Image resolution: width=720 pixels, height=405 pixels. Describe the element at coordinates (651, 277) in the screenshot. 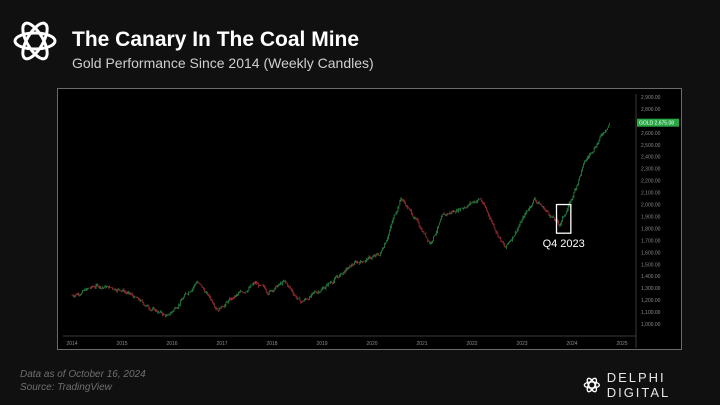

I see `y-tick-label: 1,400.00` at that location.